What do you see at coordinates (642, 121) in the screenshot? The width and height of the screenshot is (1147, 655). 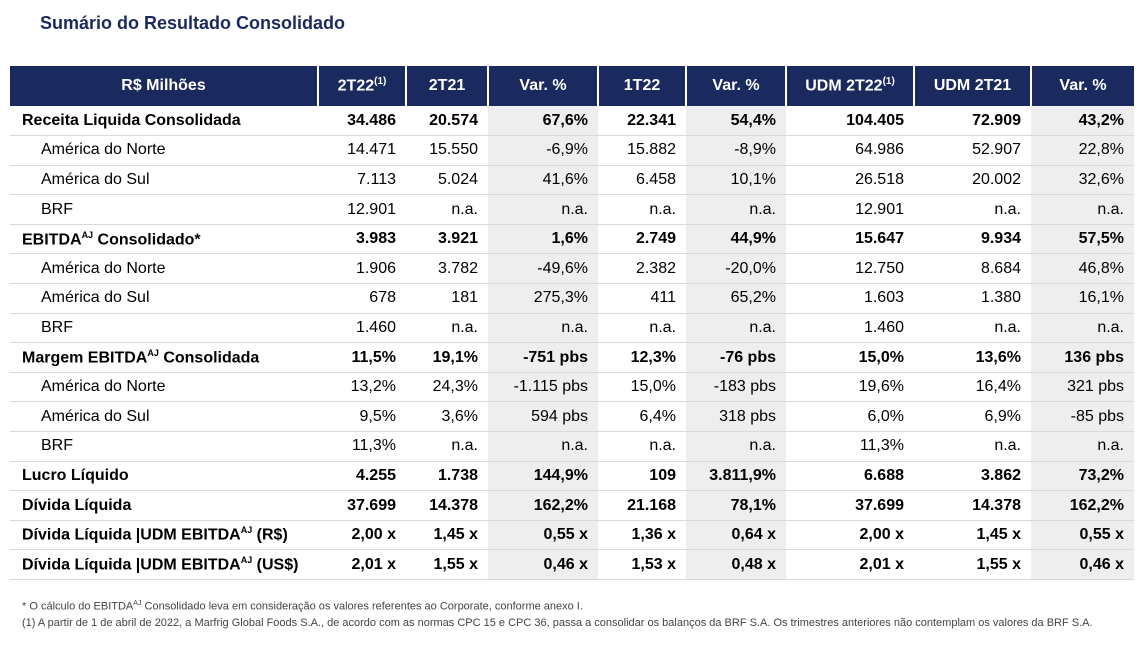 I see `table-cell: 22.341` at bounding box center [642, 121].